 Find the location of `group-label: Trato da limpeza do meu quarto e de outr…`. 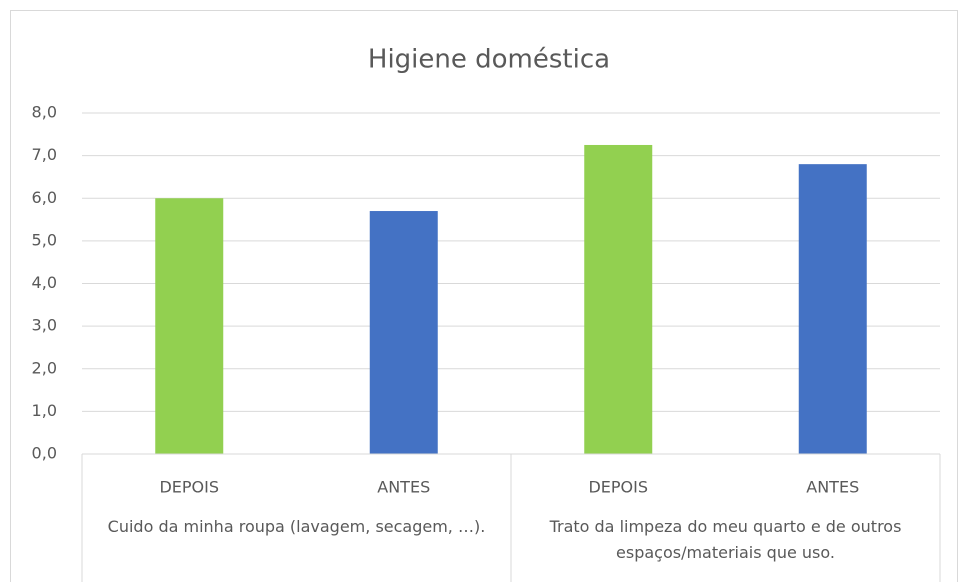

group-label: Trato da limpeza do meu quarto e de outr… is located at coordinates (725, 539).